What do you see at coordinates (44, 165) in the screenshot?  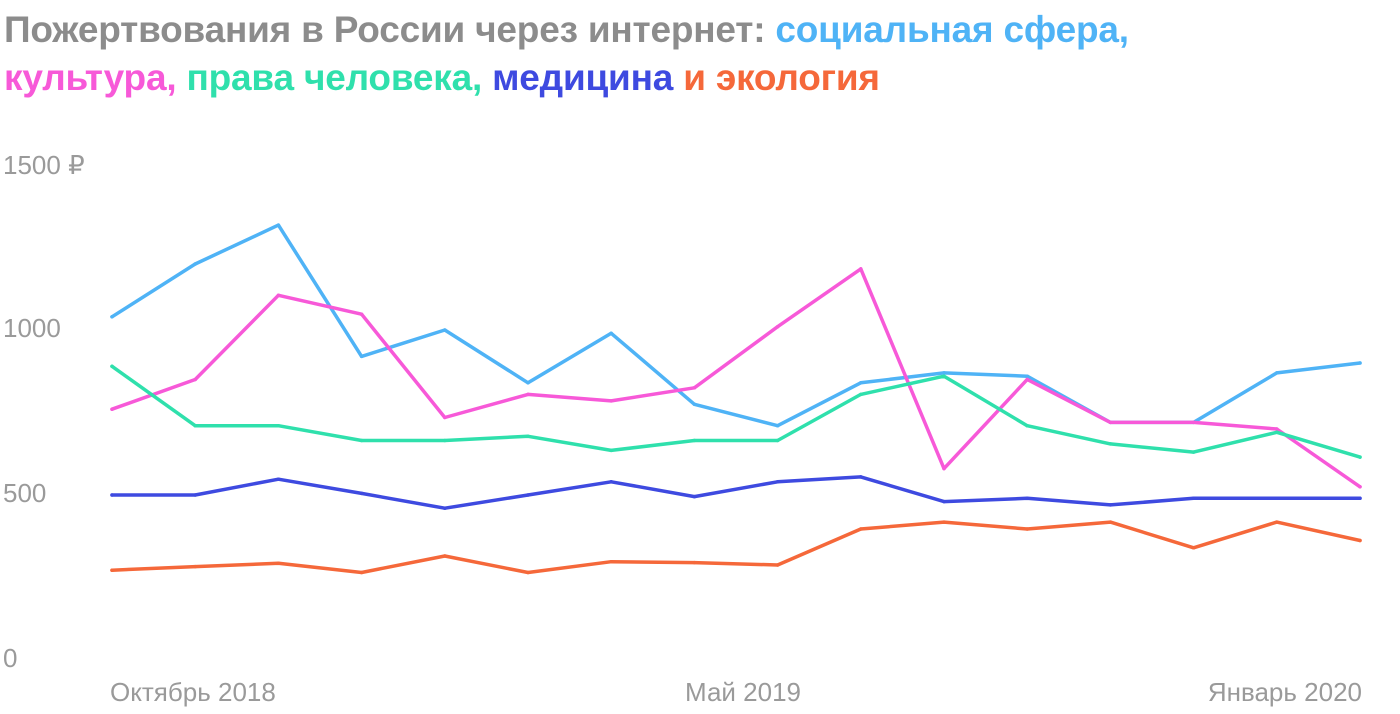 I see `y-tick-label-1500: 1500 ₽` at bounding box center [44, 165].